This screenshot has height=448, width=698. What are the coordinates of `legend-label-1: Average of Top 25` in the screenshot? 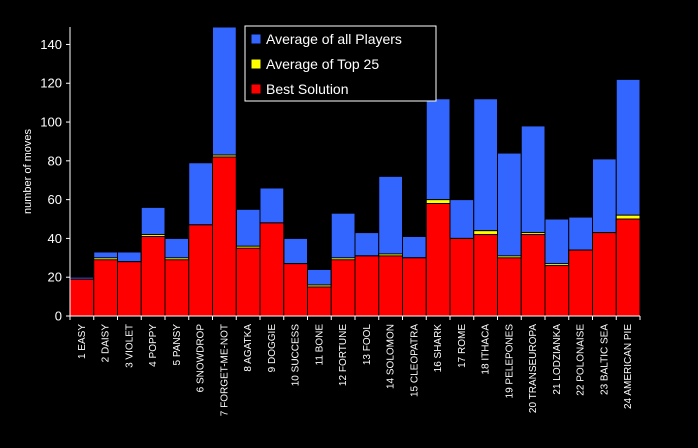 It's located at (322, 64).